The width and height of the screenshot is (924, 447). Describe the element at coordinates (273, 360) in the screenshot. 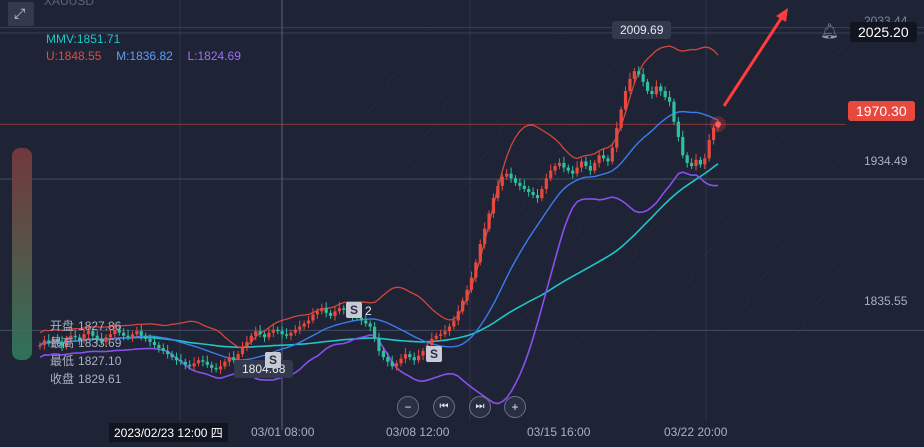

I see `signal-marker-s3: S` at that location.